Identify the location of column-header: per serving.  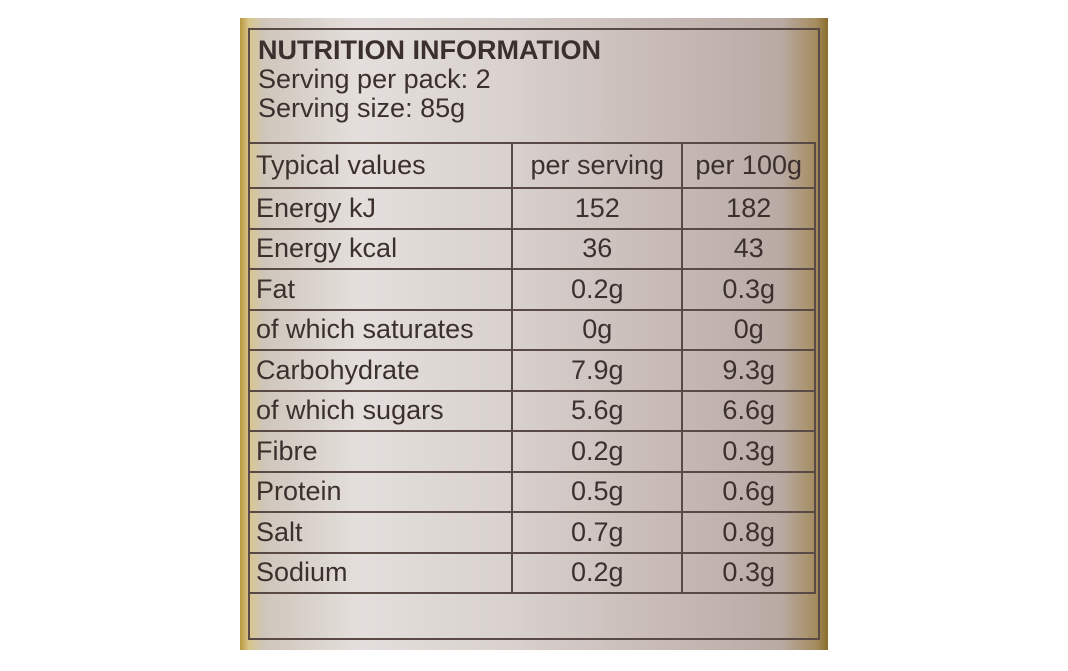
(597, 165).